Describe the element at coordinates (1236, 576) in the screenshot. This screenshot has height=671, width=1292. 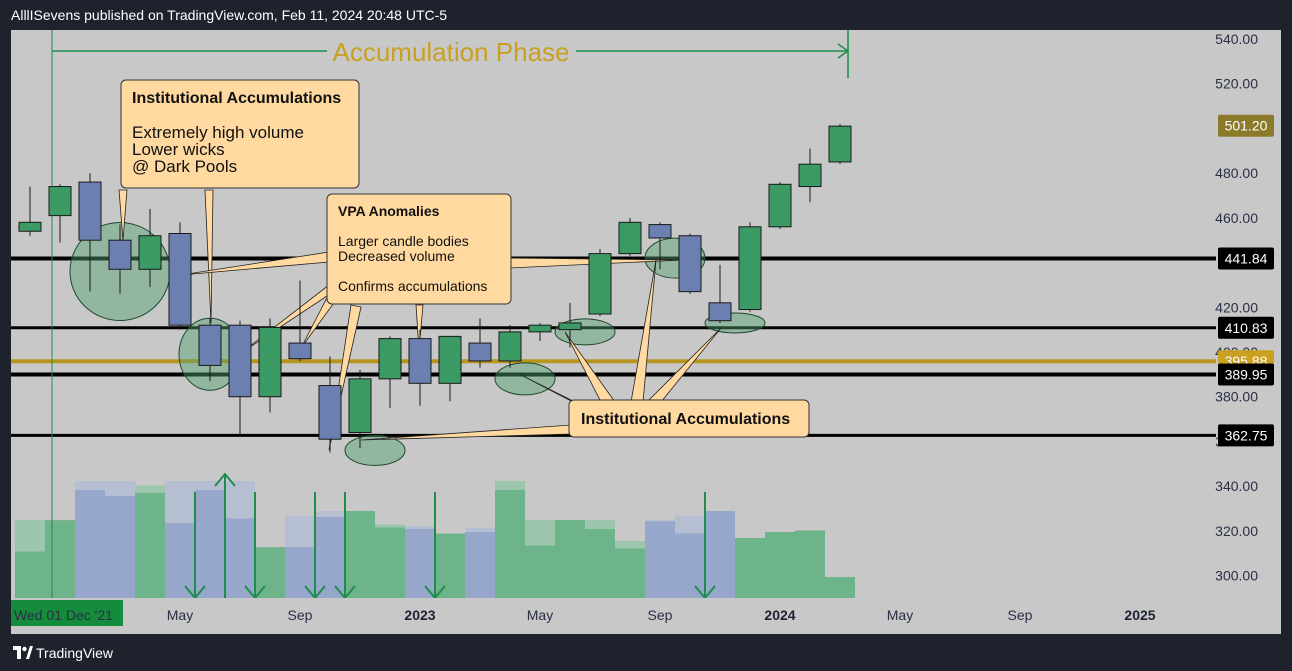
I see `y-tick-label: 300.00` at that location.